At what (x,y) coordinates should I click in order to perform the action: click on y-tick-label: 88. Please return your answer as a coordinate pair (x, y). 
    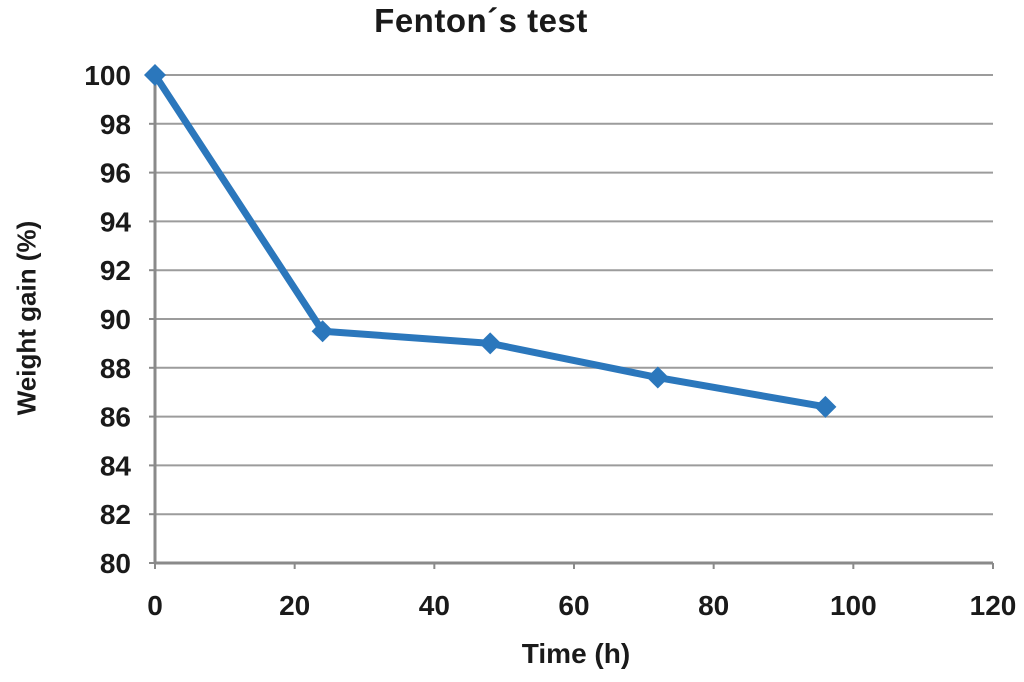
    Looking at the image, I should click on (115, 368).